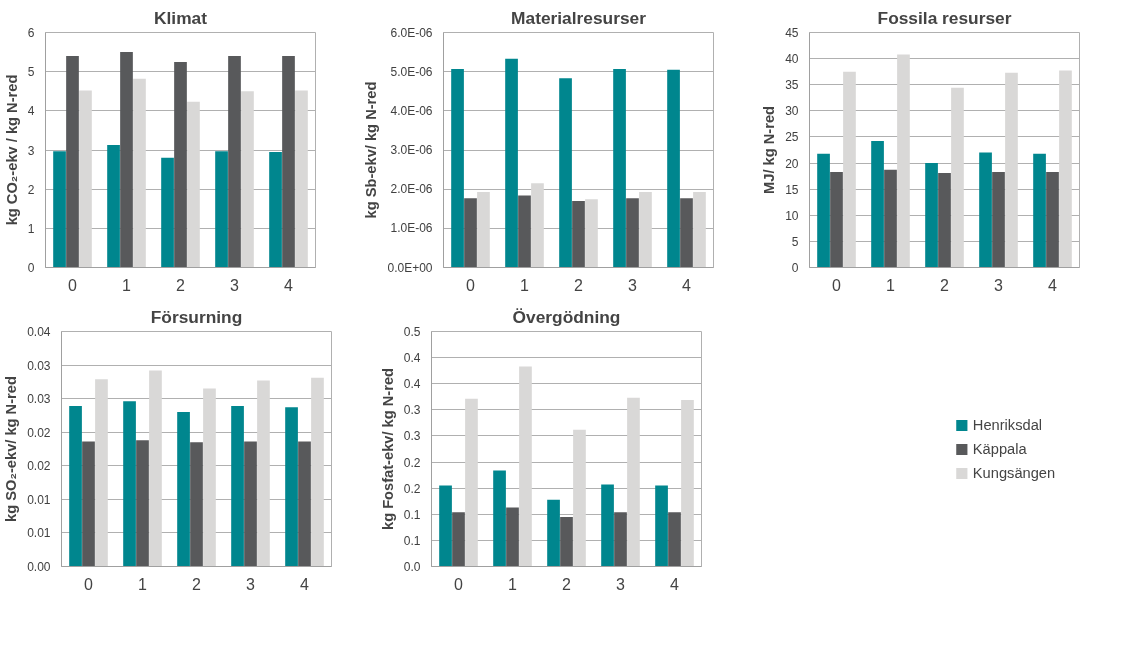 Image resolution: width=1137 pixels, height=656 pixels. Describe the element at coordinates (371, 150) in the screenshot. I see `y-axis-title: kg Sb-ekv/ kg N-red` at that location.